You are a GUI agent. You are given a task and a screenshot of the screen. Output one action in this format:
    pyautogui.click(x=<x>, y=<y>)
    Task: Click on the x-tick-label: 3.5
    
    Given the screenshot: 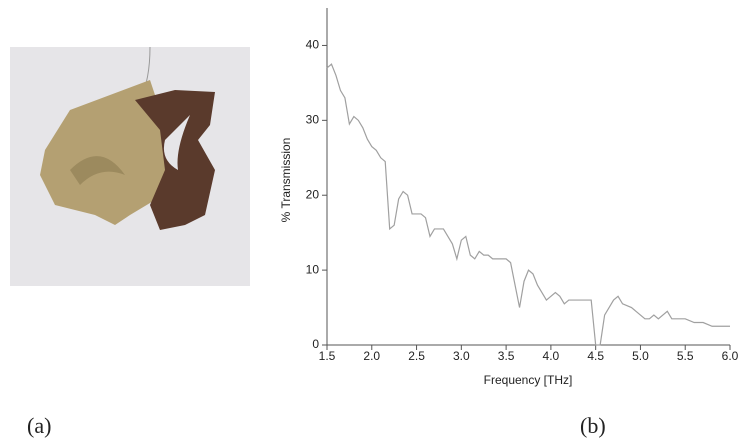 What is the action you would take?
    pyautogui.click(x=506, y=356)
    